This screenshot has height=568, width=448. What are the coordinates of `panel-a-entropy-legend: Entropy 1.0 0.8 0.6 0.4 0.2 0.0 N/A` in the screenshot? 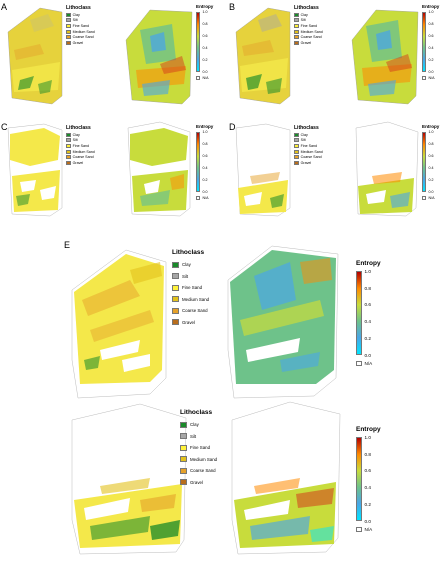 It's located at (206, 47).